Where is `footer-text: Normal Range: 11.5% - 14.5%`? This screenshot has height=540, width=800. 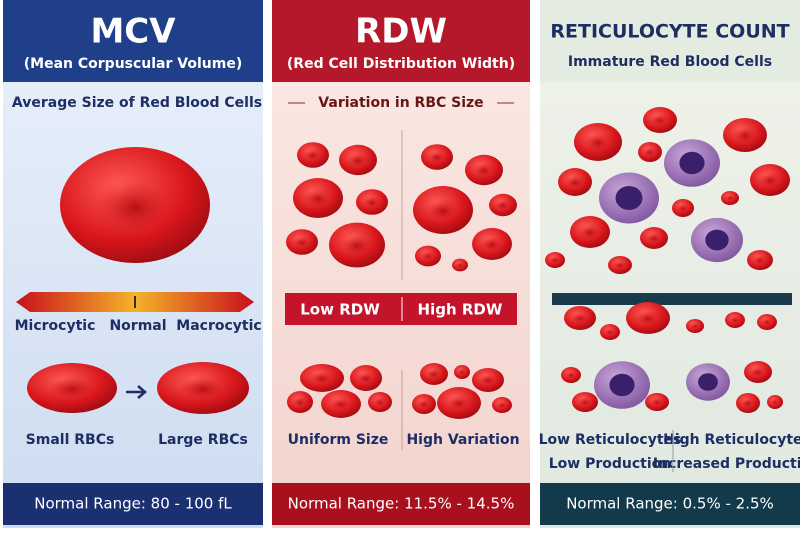
footer-text: Normal Range: 11.5% - 14.5% is located at coordinates (401, 504).